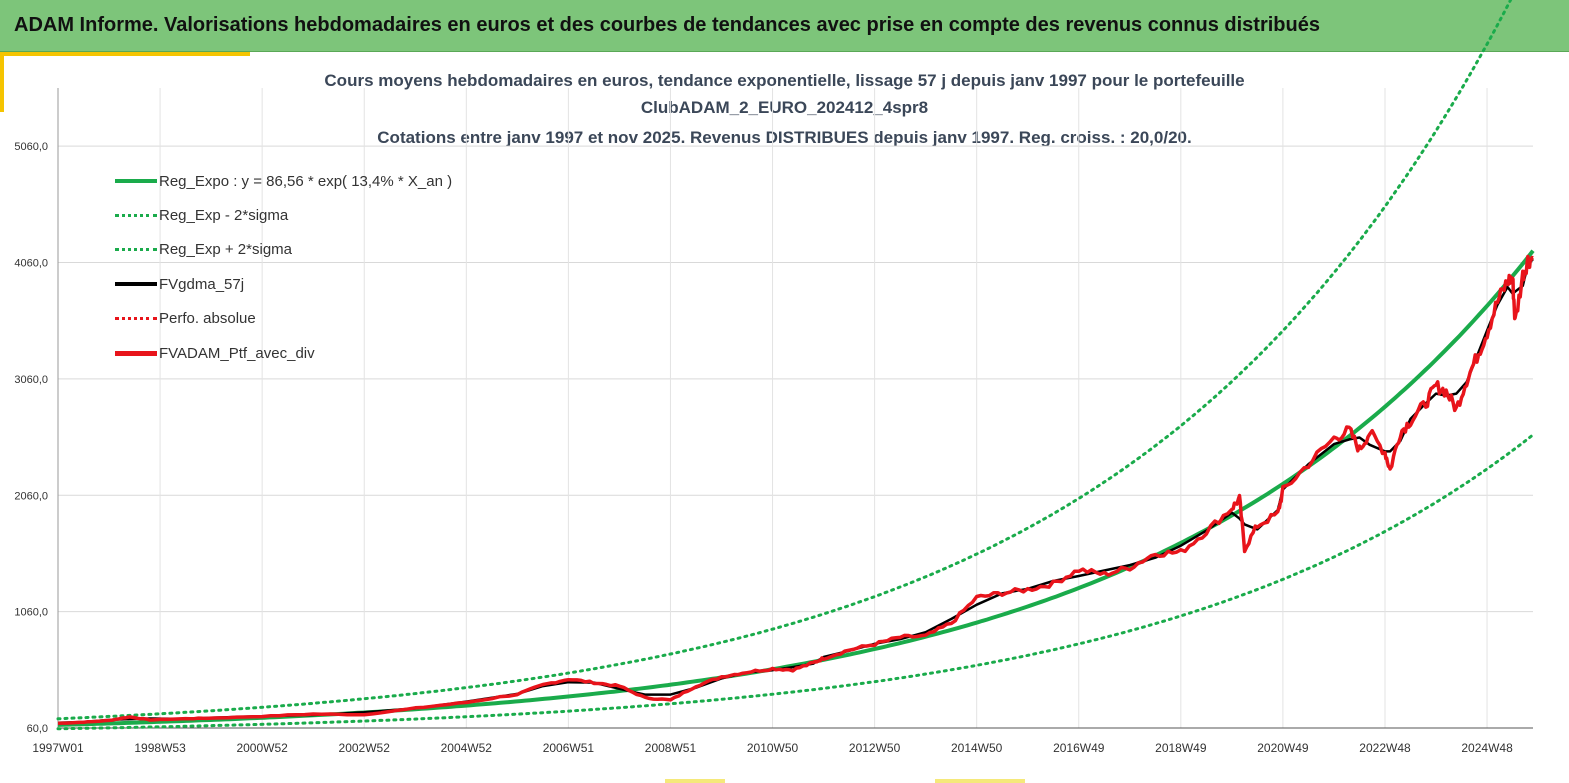 The image size is (1569, 783). I want to click on y-tick-label: 4060,0, so click(31, 264).